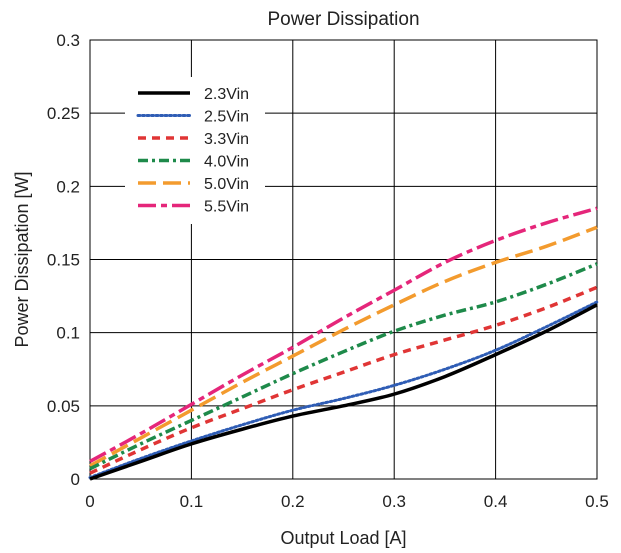 The image size is (621, 553). Describe the element at coordinates (226, 117) in the screenshot. I see `legend-label: 2.5Vin` at that location.